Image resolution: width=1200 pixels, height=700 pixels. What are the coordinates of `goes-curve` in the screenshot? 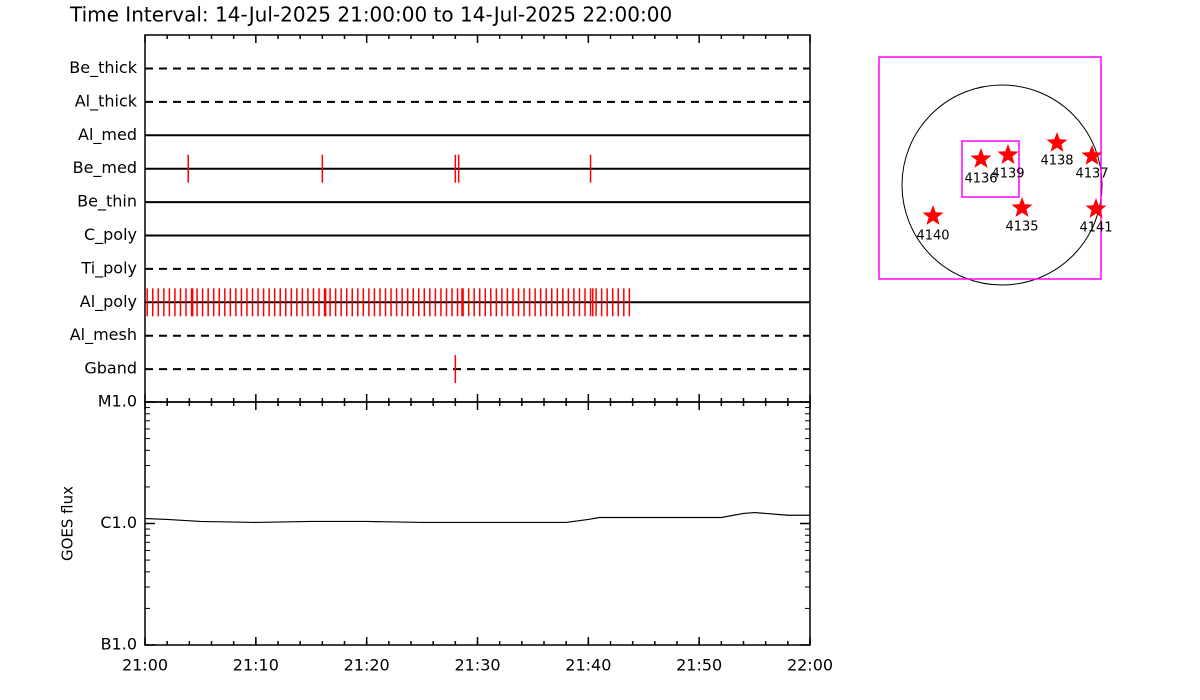 It's located at (477, 517).